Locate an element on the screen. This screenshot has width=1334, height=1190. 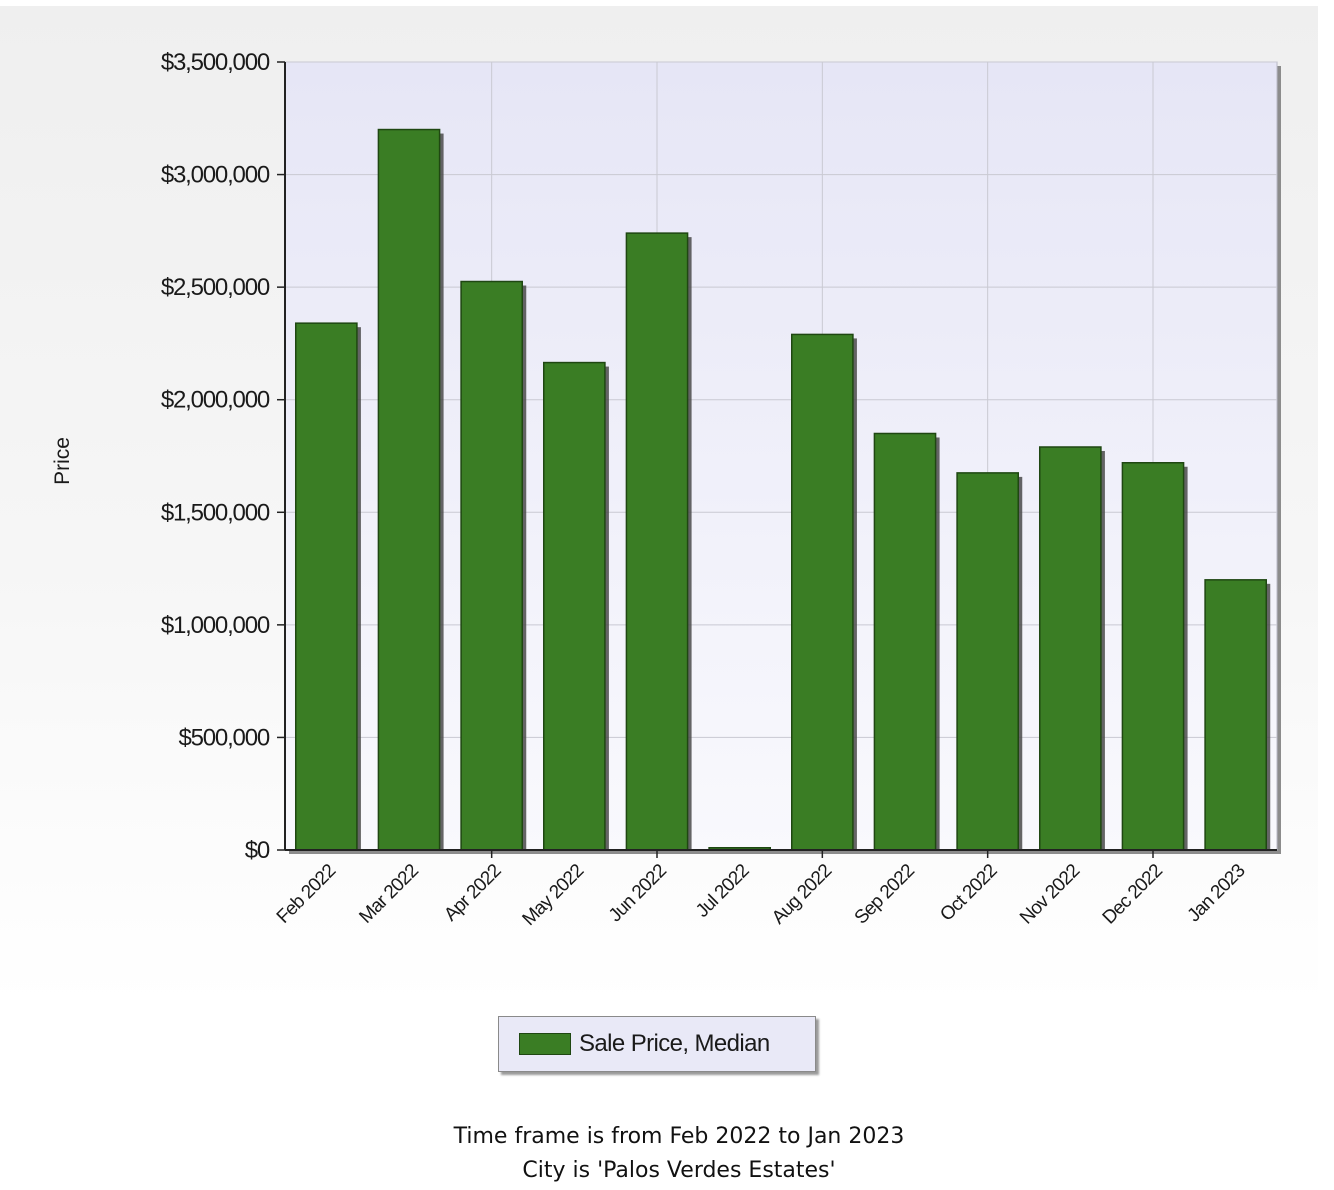
y-tick-label: $1,500,000 is located at coordinates (215, 512).